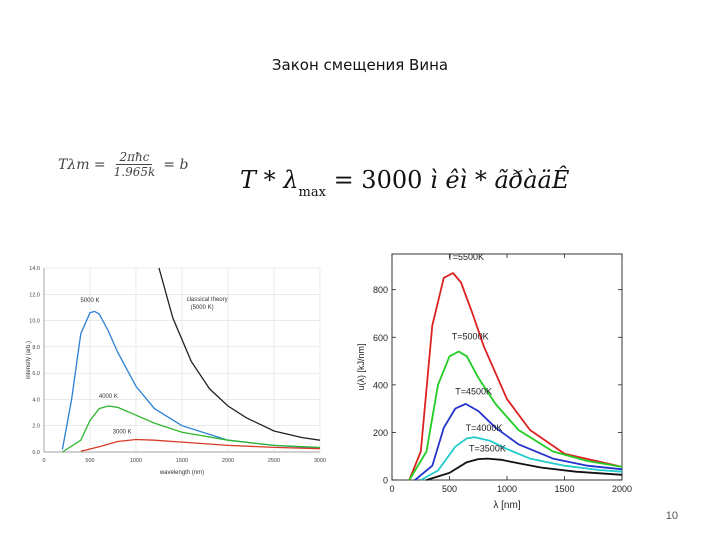 The width and height of the screenshot is (720, 540). What do you see at coordinates (385, 481) in the screenshot?
I see `y-tick-label: 0` at bounding box center [385, 481].